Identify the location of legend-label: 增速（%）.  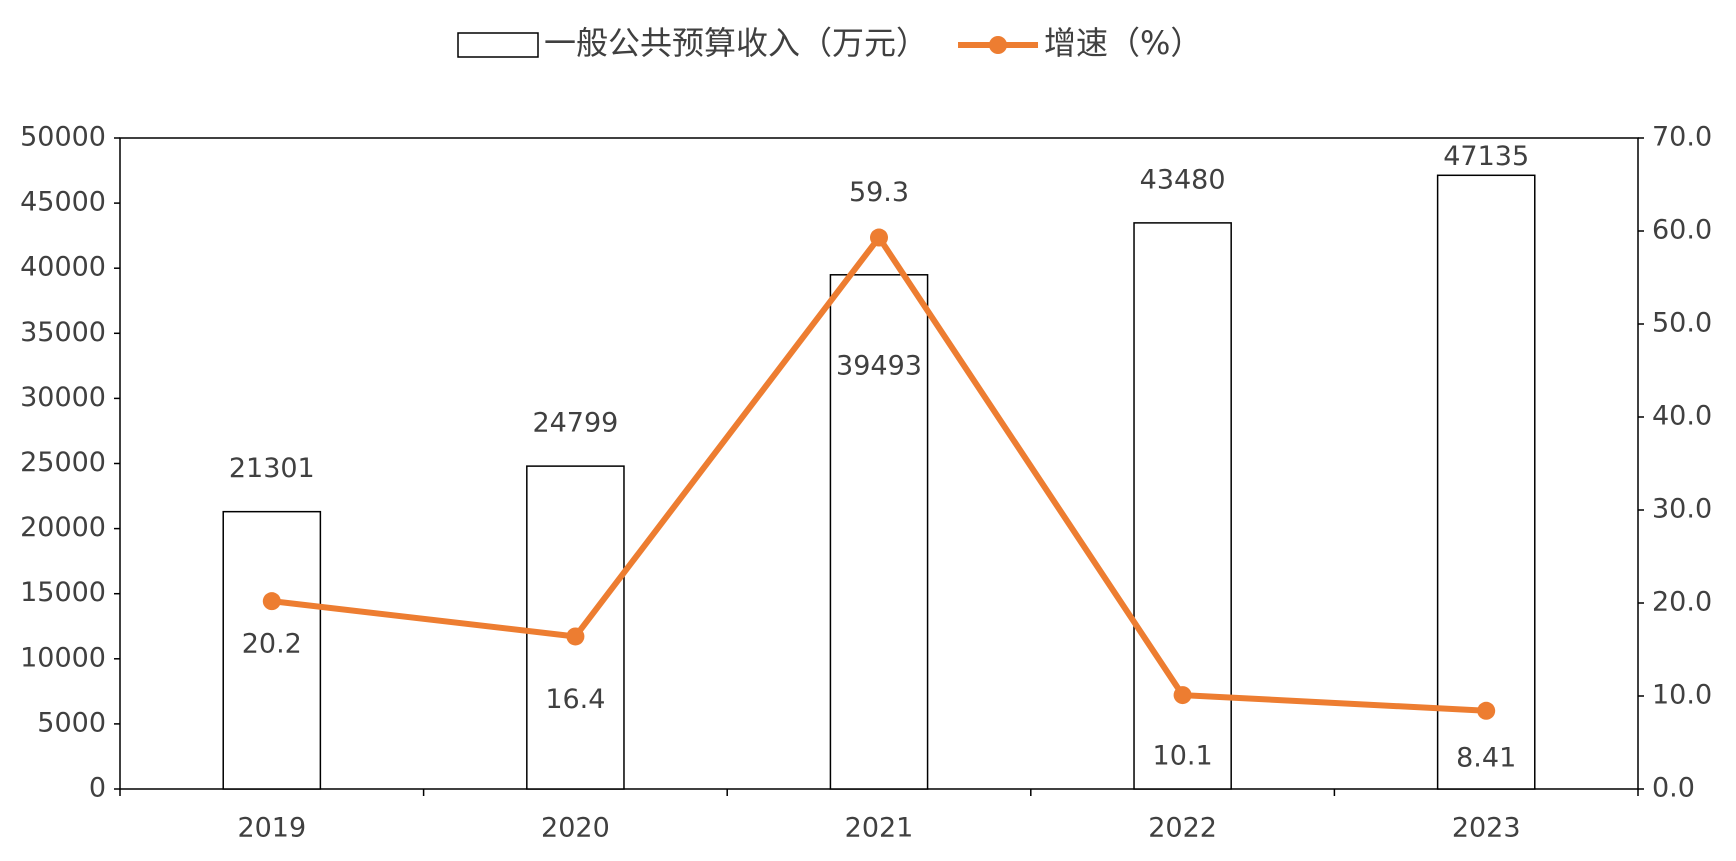
(1123, 43).